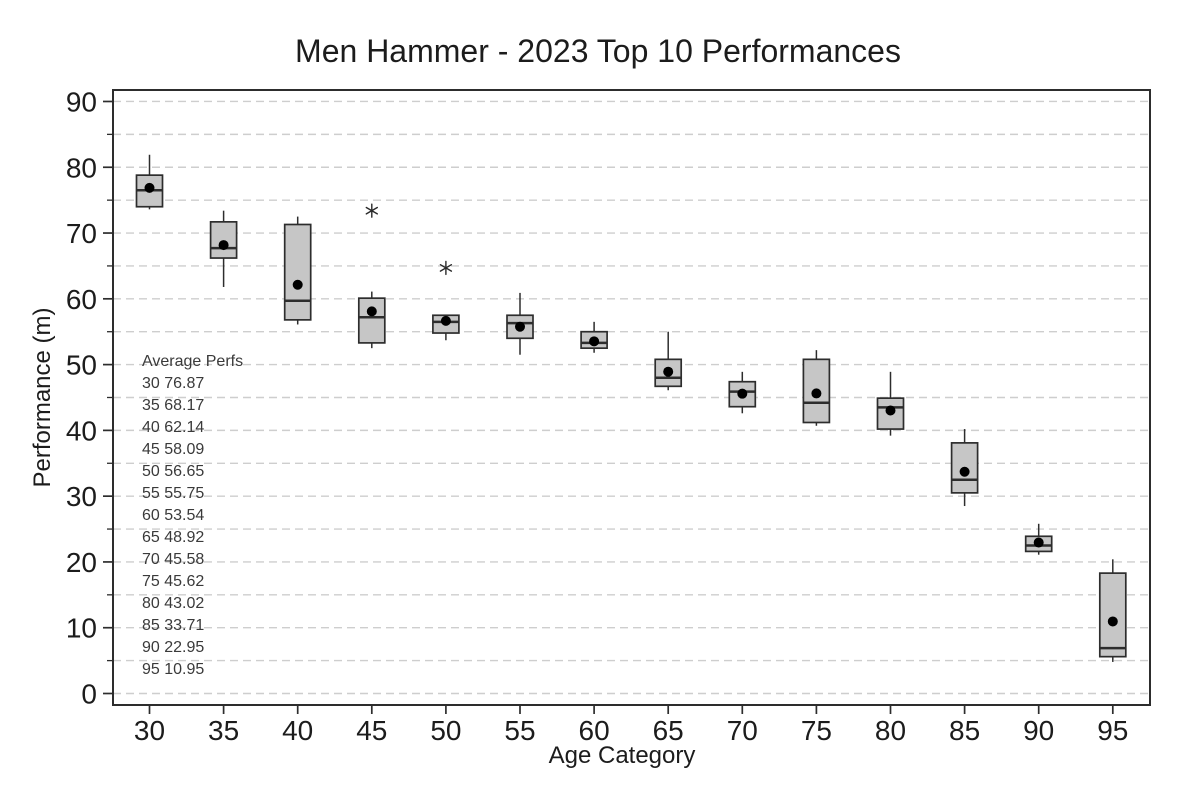  I want to click on y-tick-label: 10, so click(81, 628).